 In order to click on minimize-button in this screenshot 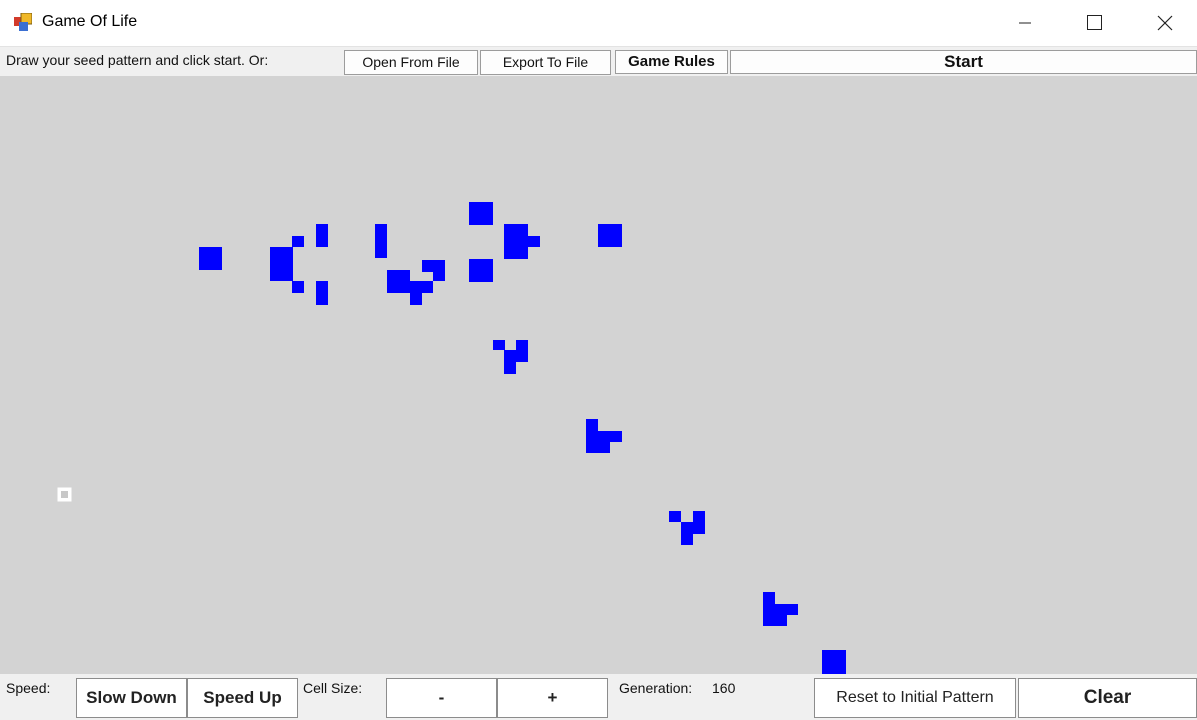, I will do `click(1025, 23)`.